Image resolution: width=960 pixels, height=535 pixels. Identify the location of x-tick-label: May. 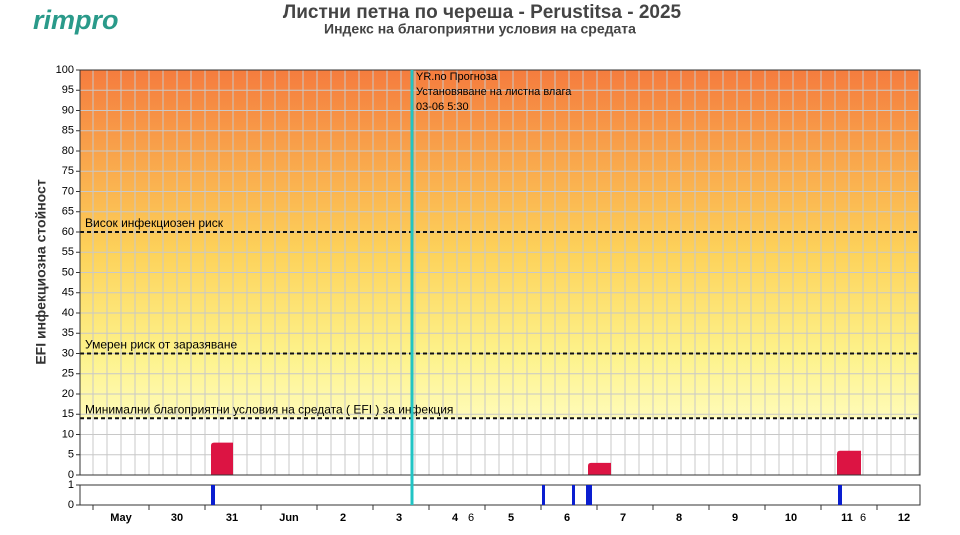
(121, 518).